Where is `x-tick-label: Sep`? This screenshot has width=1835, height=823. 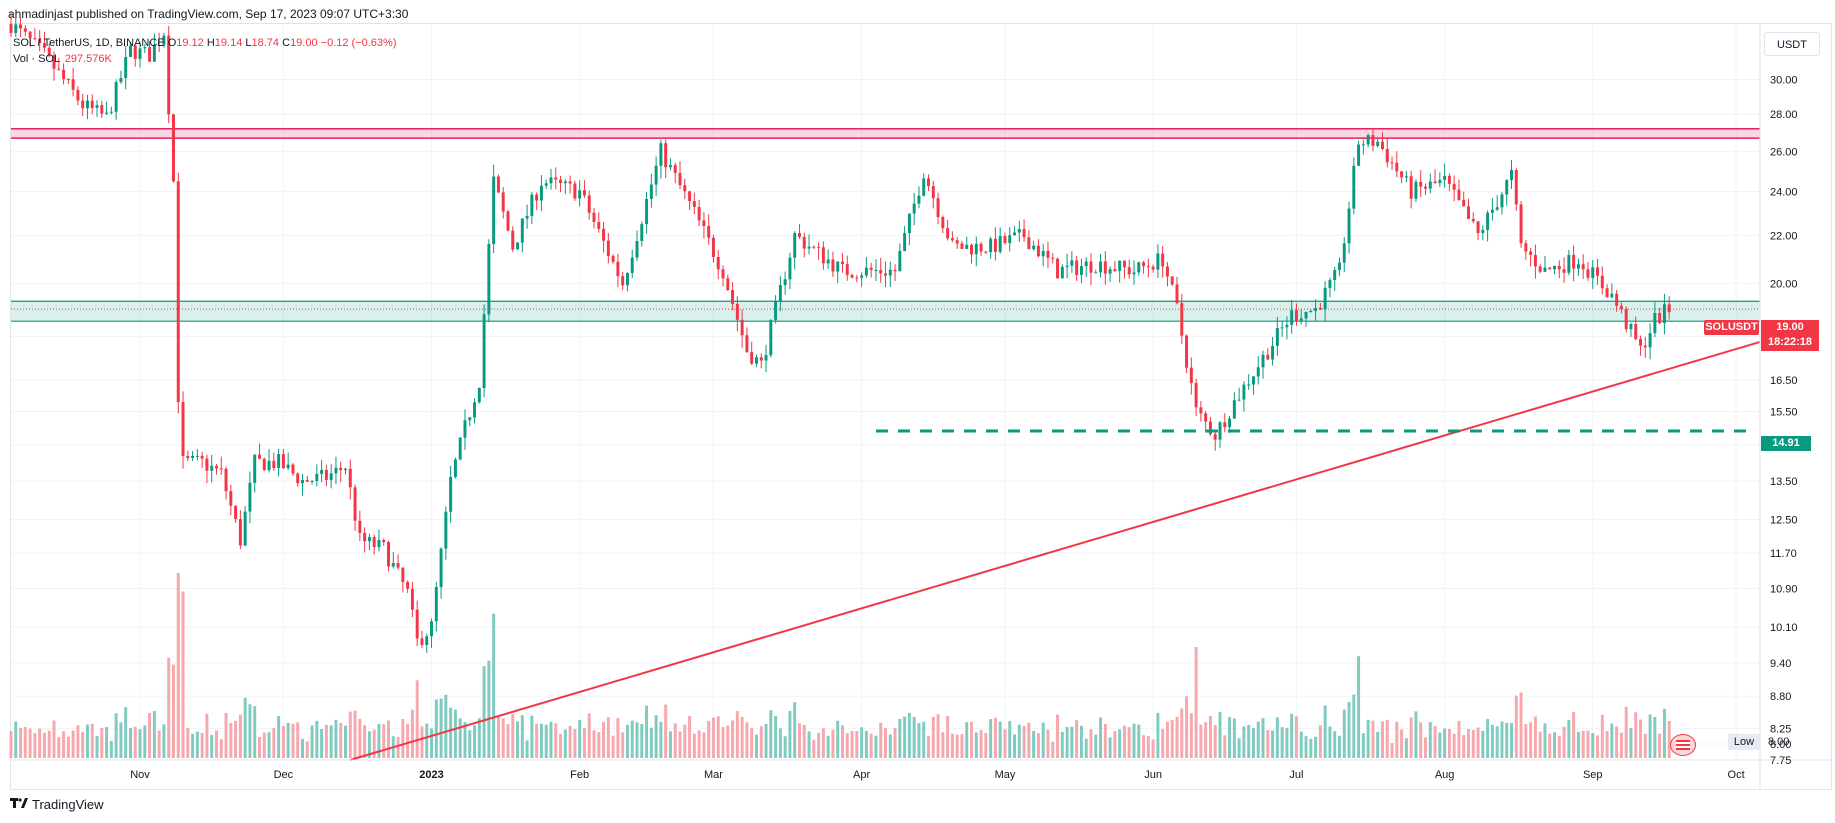 x-tick-label: Sep is located at coordinates (1593, 775).